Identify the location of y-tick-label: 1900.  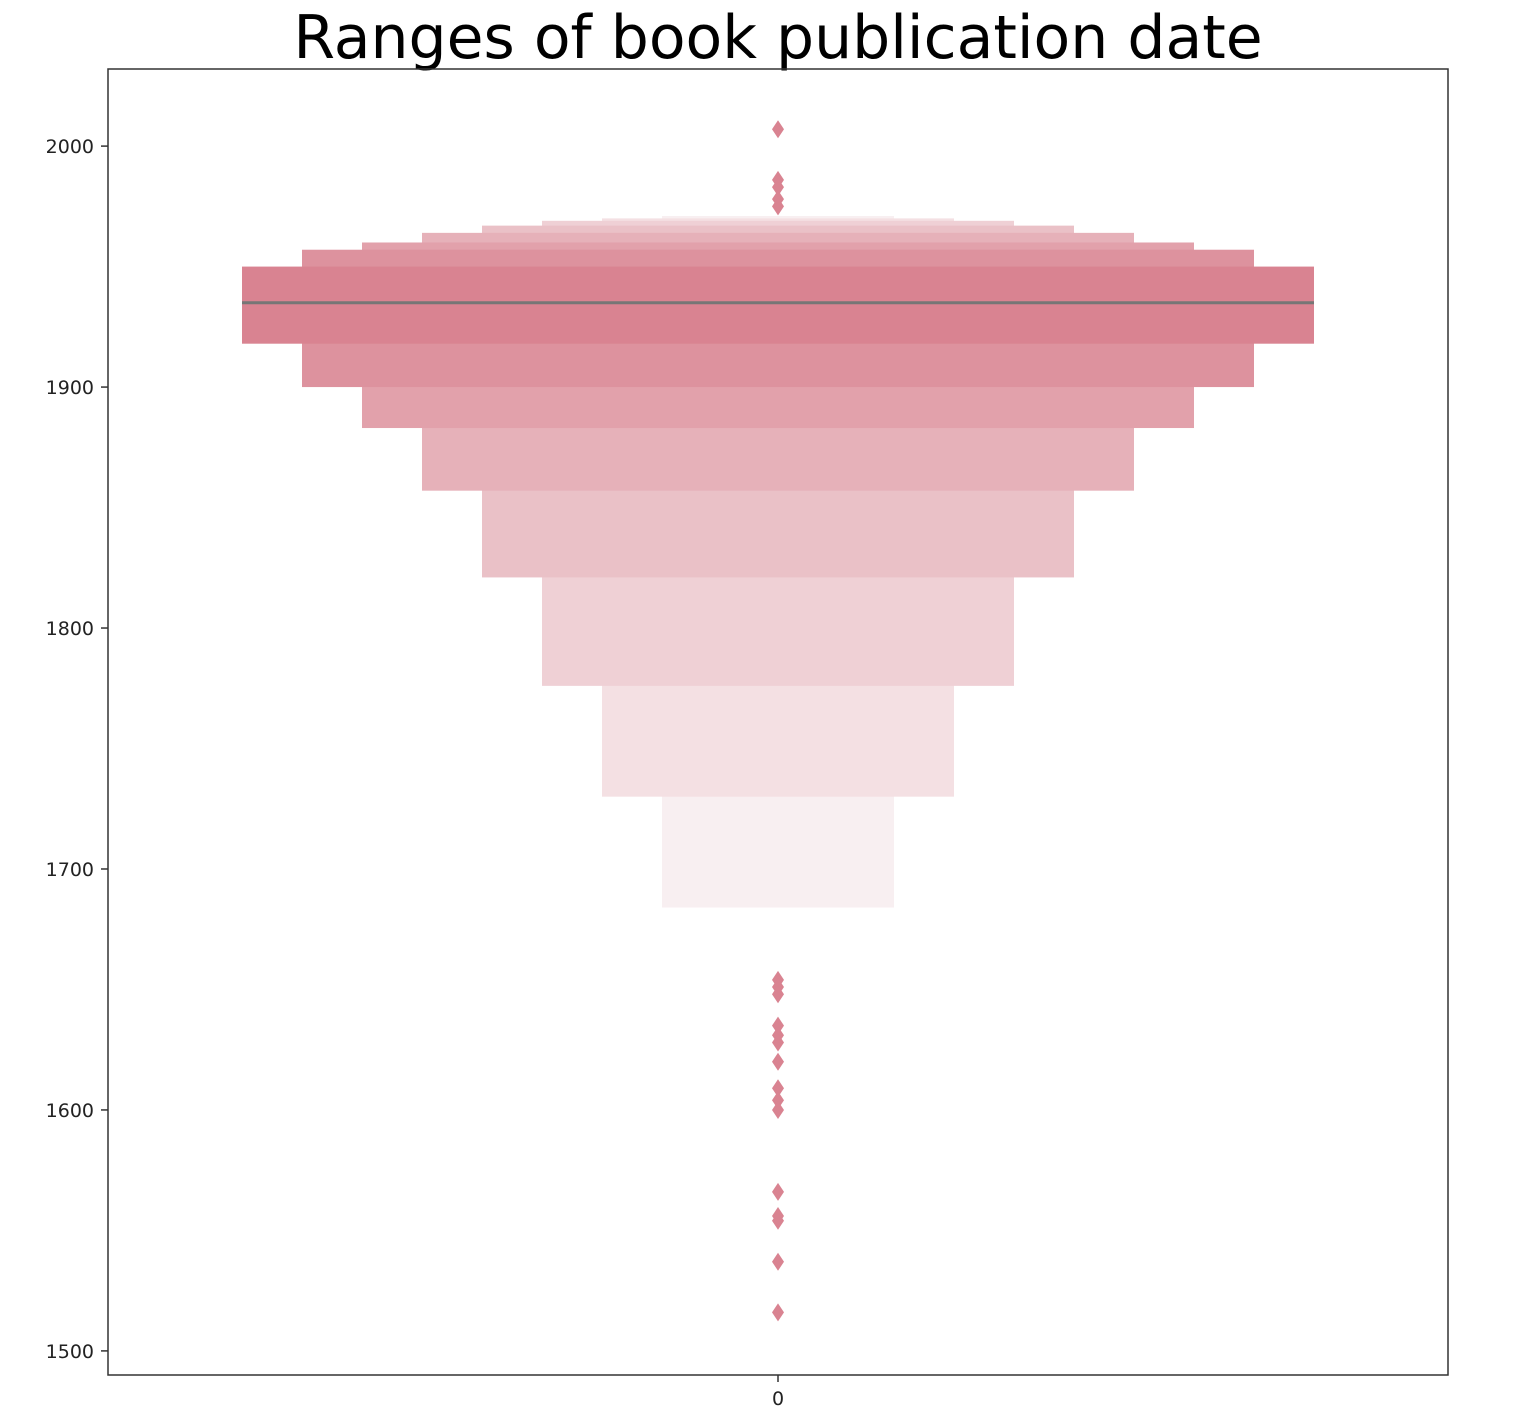
(70, 388).